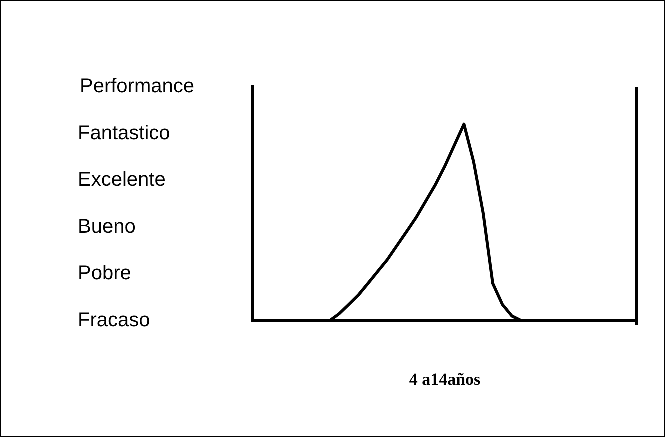 The height and width of the screenshot is (437, 665). What do you see at coordinates (107, 227) in the screenshot?
I see `text: Bueno` at bounding box center [107, 227].